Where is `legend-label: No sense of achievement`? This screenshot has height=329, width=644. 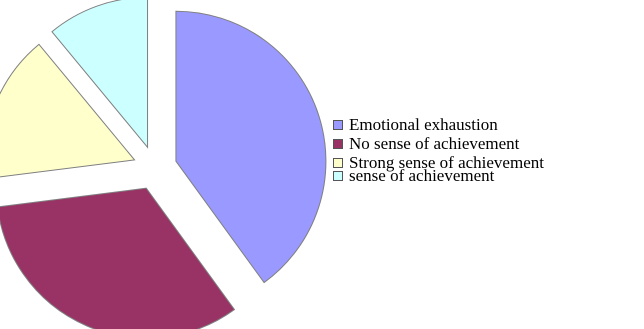
legend-label: No sense of achievement is located at coordinates (434, 143).